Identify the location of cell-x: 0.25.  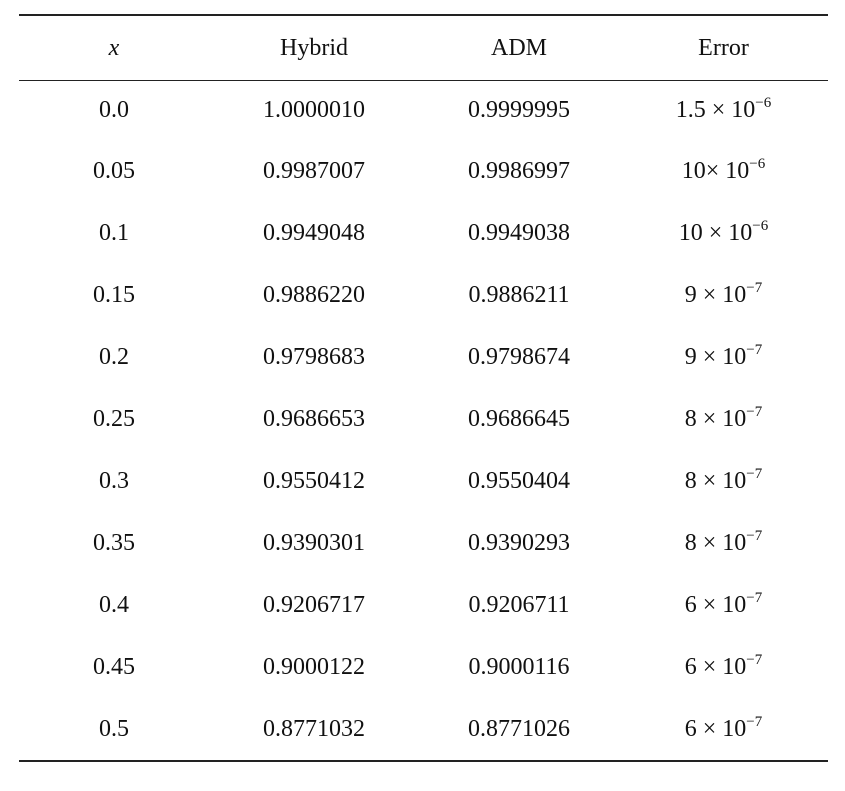
(114, 419).